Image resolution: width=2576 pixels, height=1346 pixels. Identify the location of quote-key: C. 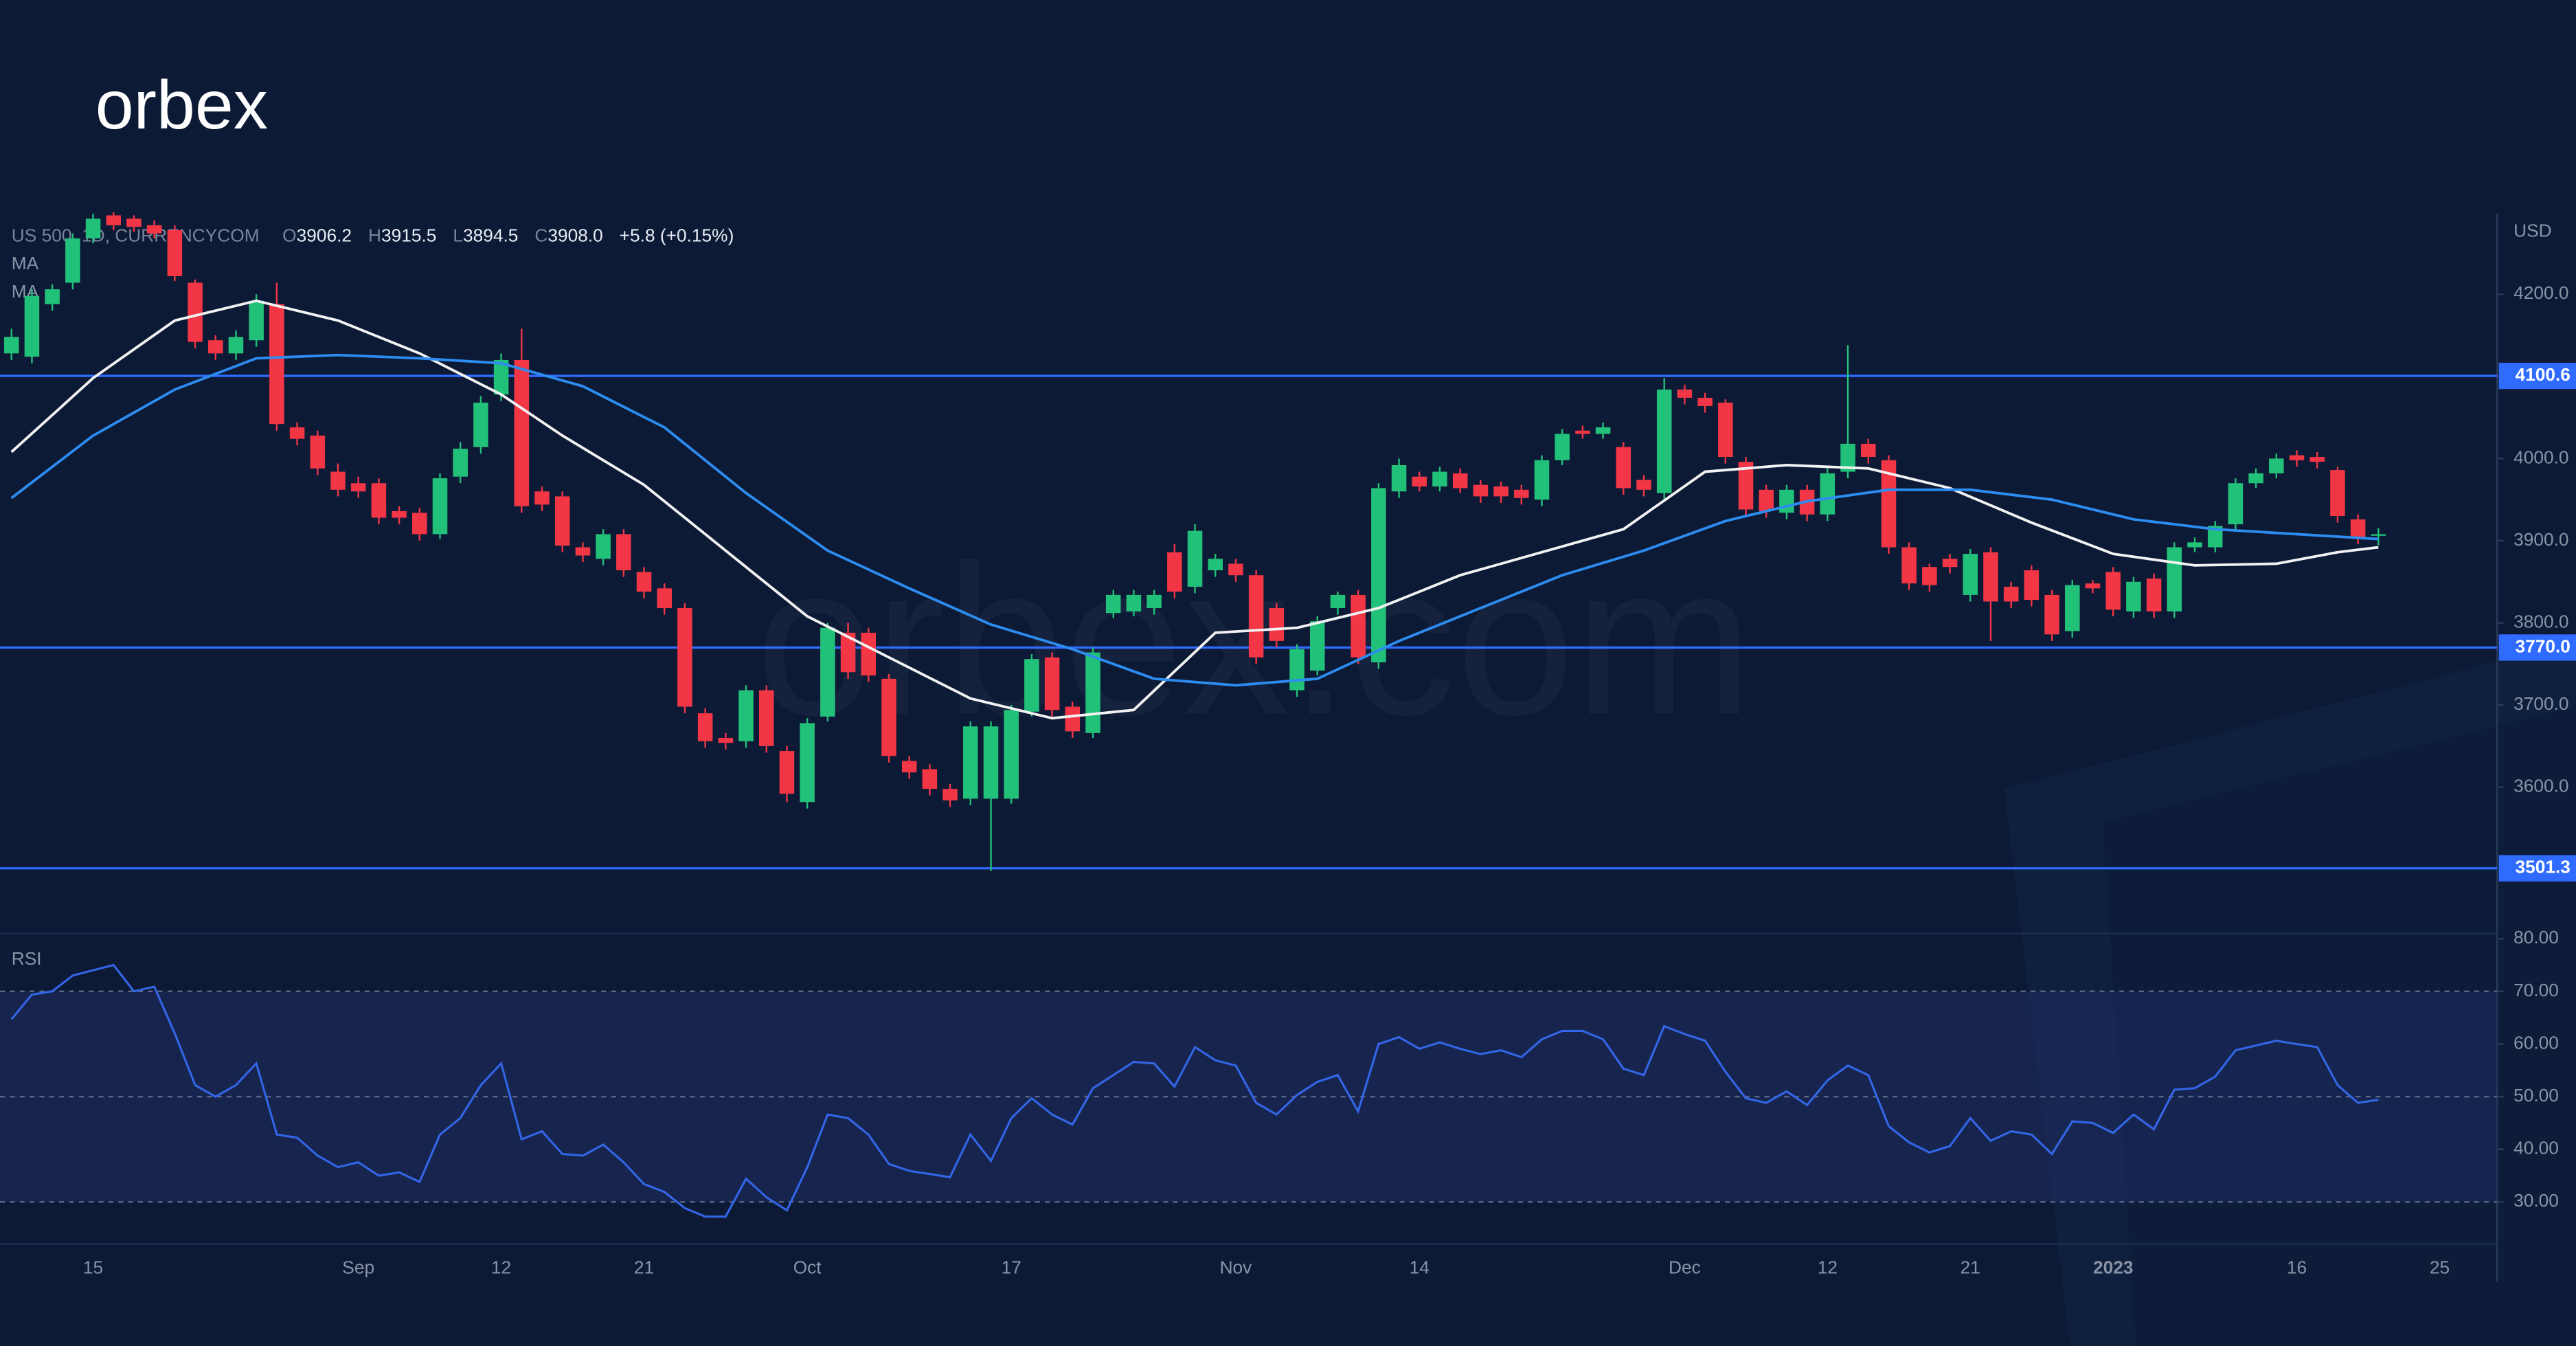
(540, 235).